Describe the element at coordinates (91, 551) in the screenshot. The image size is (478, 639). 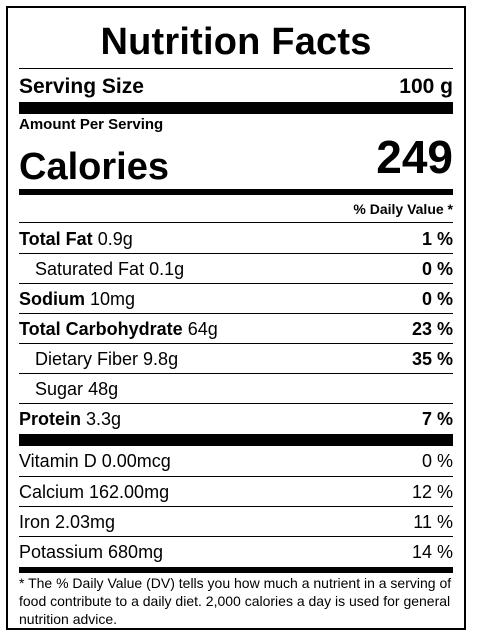
I see `vitamin-text: Potassium 680mg` at that location.